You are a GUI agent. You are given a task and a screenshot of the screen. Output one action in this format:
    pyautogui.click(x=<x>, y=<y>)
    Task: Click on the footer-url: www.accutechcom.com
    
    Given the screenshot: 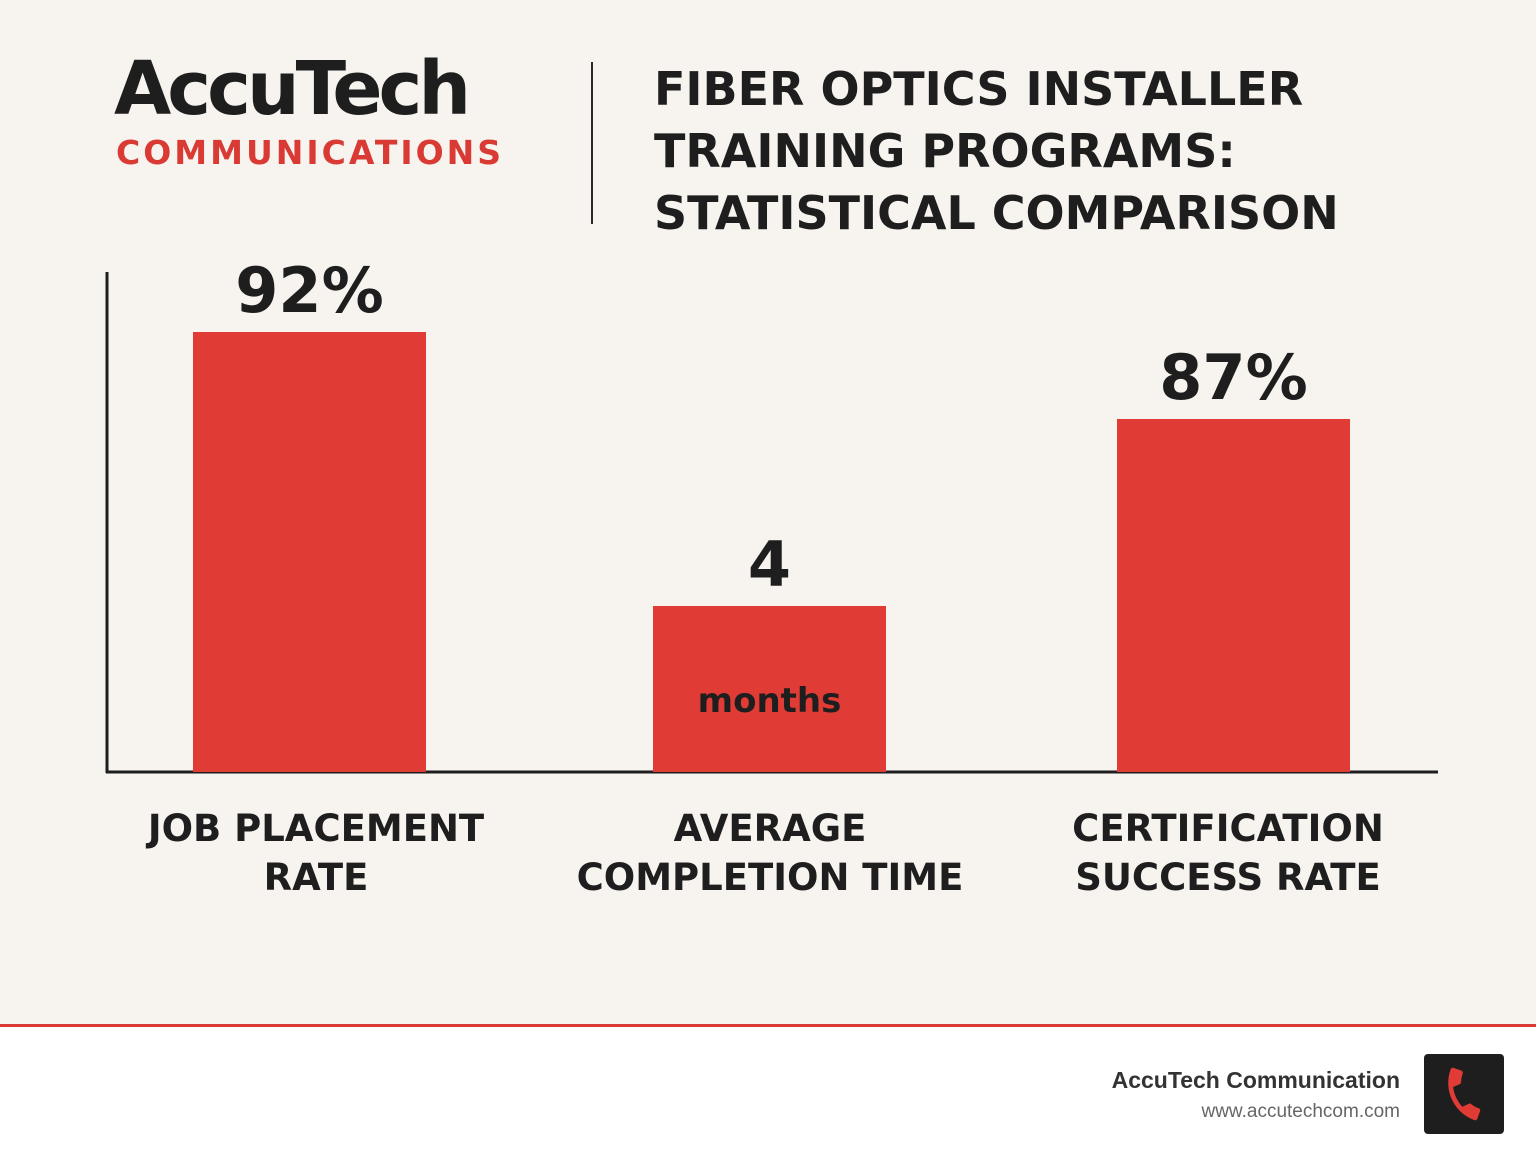 What is the action you would take?
    pyautogui.click(x=1300, y=1111)
    